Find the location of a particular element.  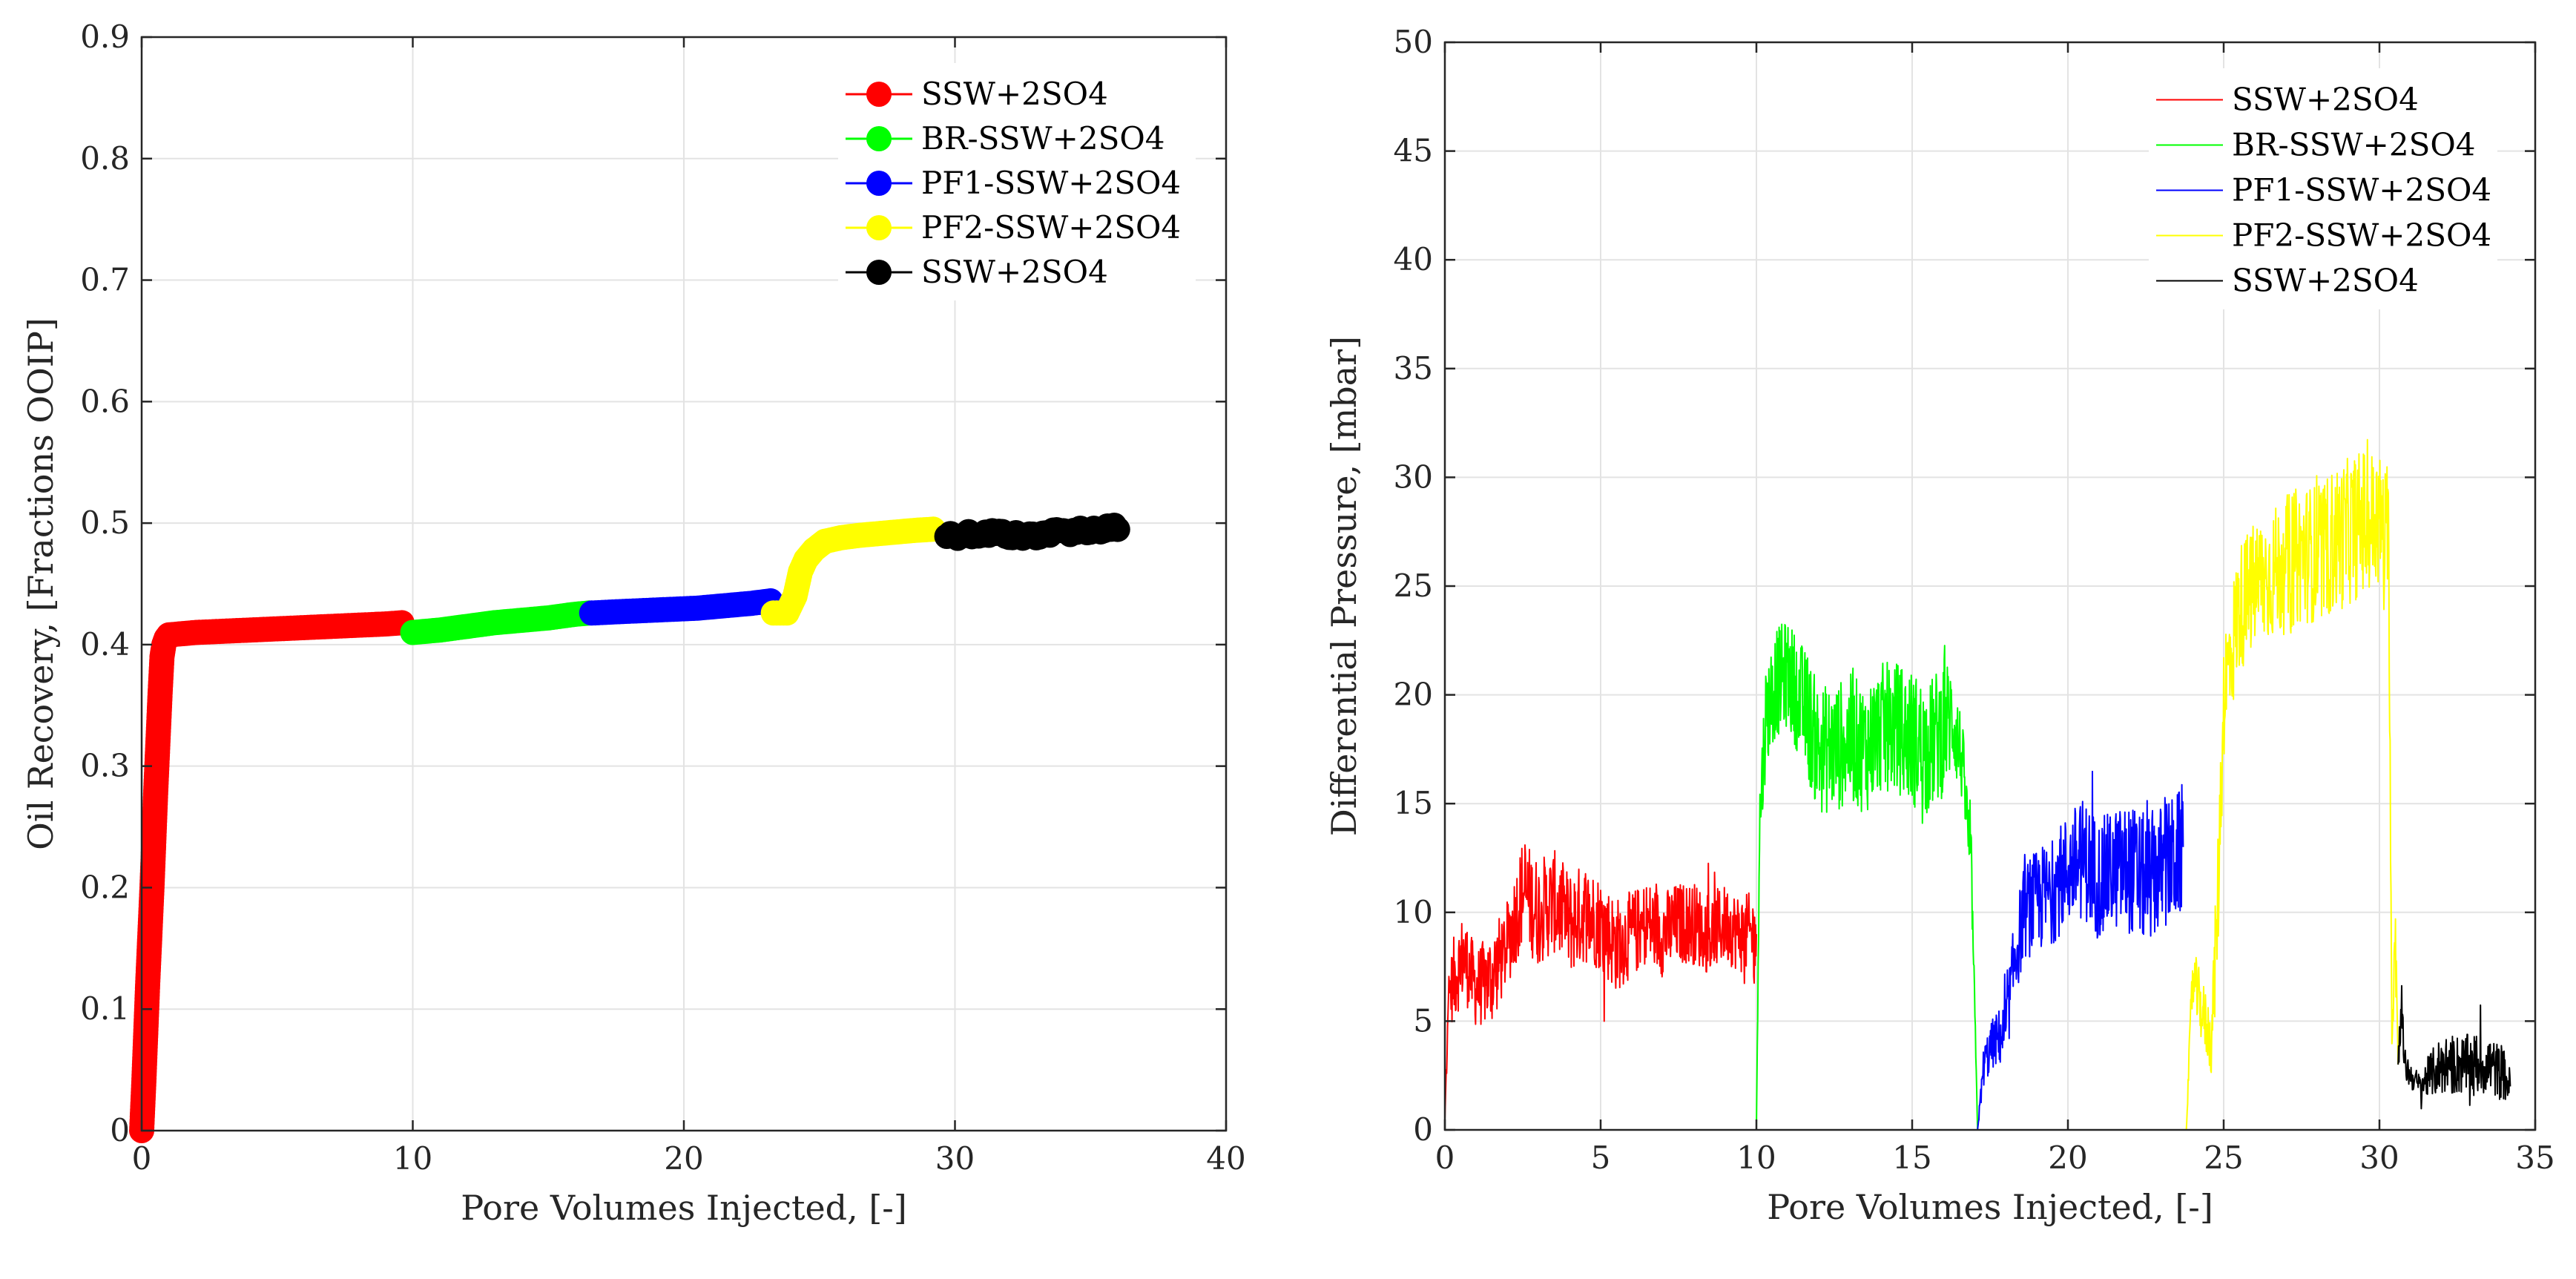

right-legend-box is located at coordinates (2323, 188).